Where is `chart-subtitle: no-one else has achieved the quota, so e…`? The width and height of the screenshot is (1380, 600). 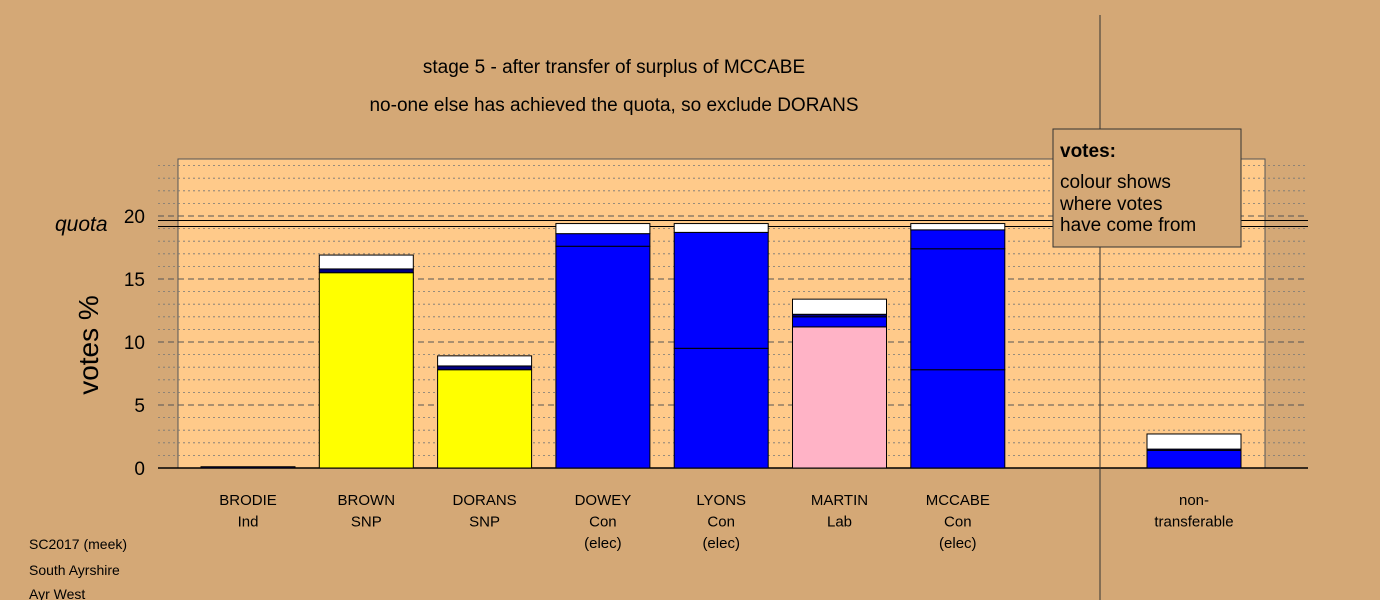 chart-subtitle: no-one else has achieved the quota, so e… is located at coordinates (613, 105).